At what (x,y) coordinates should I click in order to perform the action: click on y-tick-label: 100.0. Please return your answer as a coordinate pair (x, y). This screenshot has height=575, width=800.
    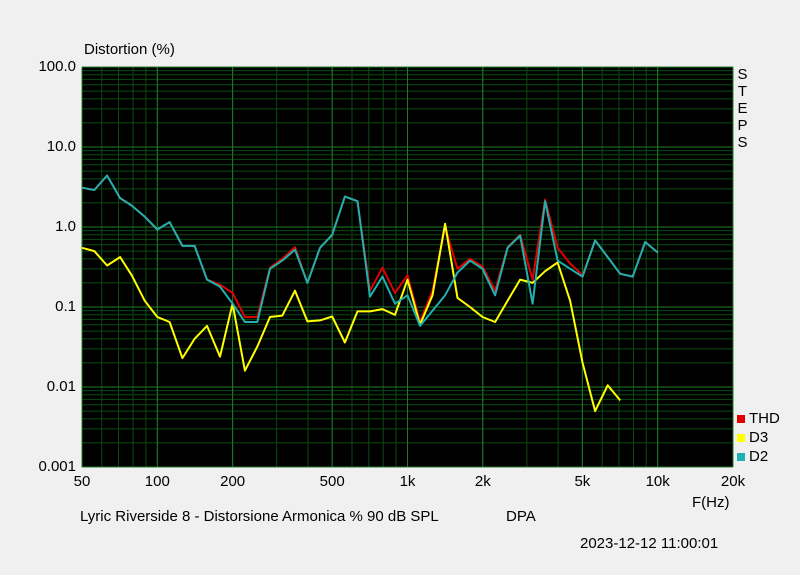
    Looking at the image, I should click on (57, 66).